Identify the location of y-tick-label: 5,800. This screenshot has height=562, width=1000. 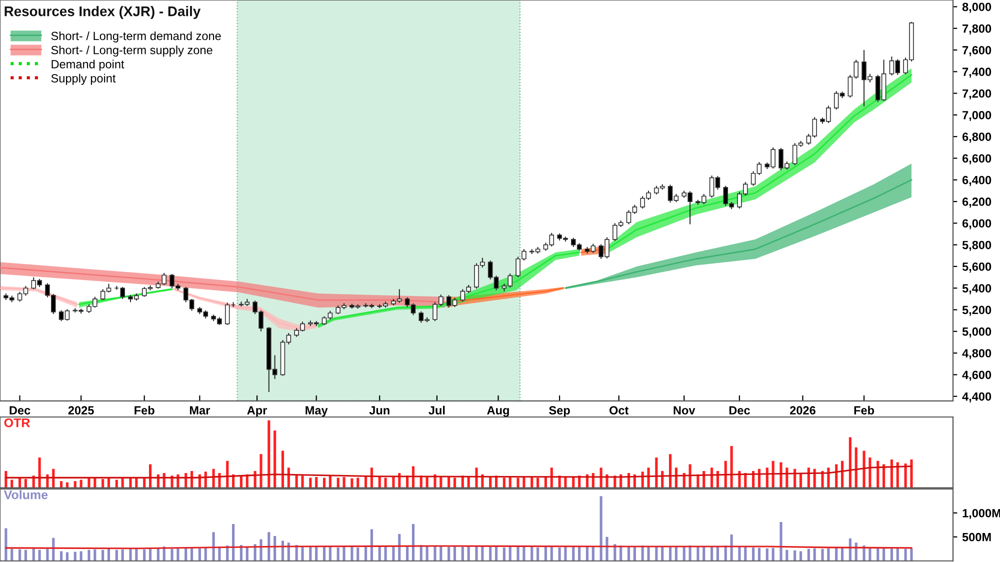
(977, 245).